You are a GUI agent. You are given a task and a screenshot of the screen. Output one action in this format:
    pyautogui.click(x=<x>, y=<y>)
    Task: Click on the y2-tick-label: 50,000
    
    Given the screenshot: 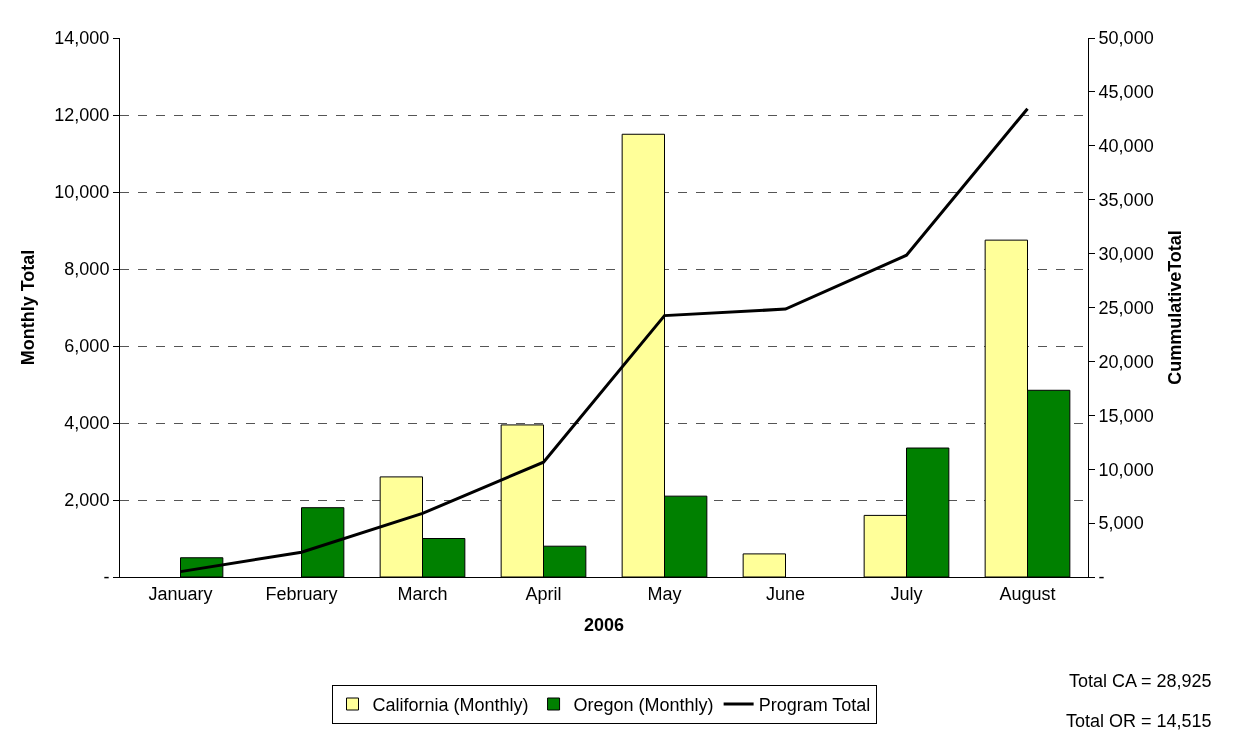 What is the action you would take?
    pyautogui.click(x=1126, y=38)
    